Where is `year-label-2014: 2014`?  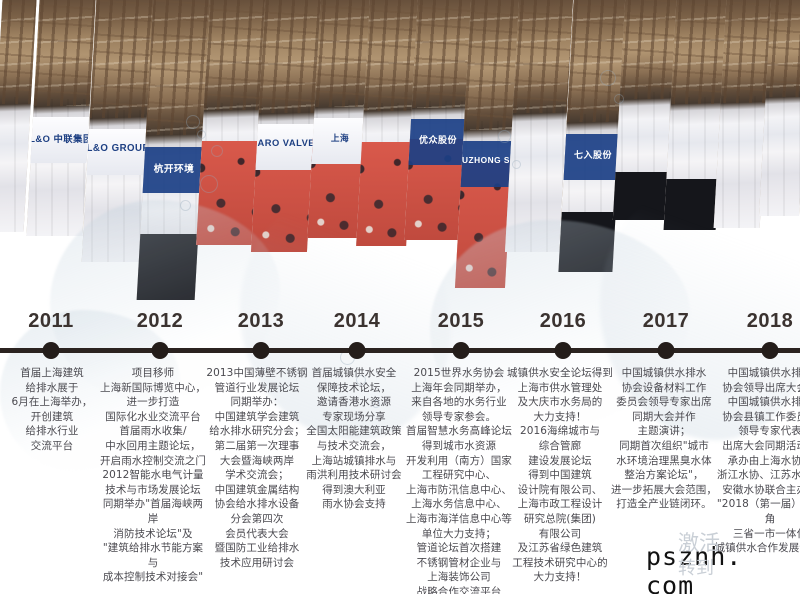
year-label-2014: 2014 is located at coordinates (357, 321).